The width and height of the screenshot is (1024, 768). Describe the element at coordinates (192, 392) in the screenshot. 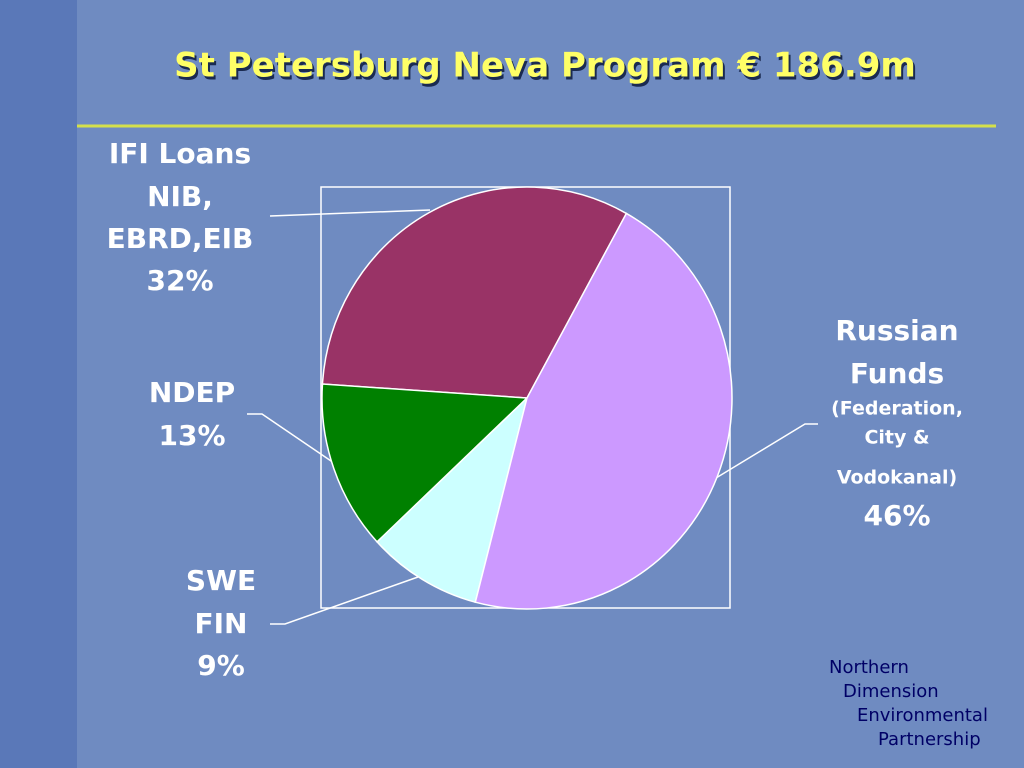

I see `category-label: NDEP` at that location.